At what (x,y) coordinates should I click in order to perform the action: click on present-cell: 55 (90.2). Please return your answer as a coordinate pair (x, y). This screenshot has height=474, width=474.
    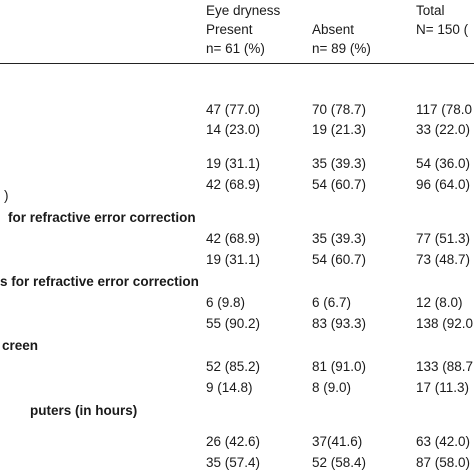
    Looking at the image, I should click on (233, 323).